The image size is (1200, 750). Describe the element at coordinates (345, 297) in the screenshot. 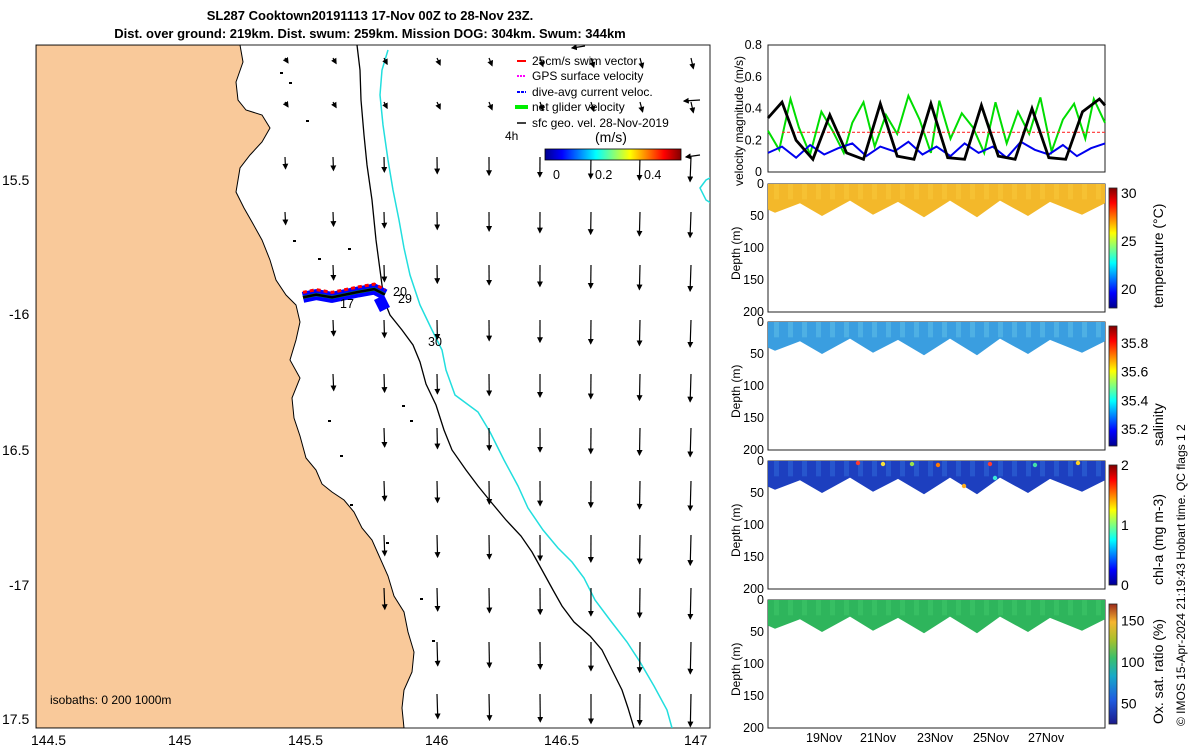

I see `glider-track` at that location.